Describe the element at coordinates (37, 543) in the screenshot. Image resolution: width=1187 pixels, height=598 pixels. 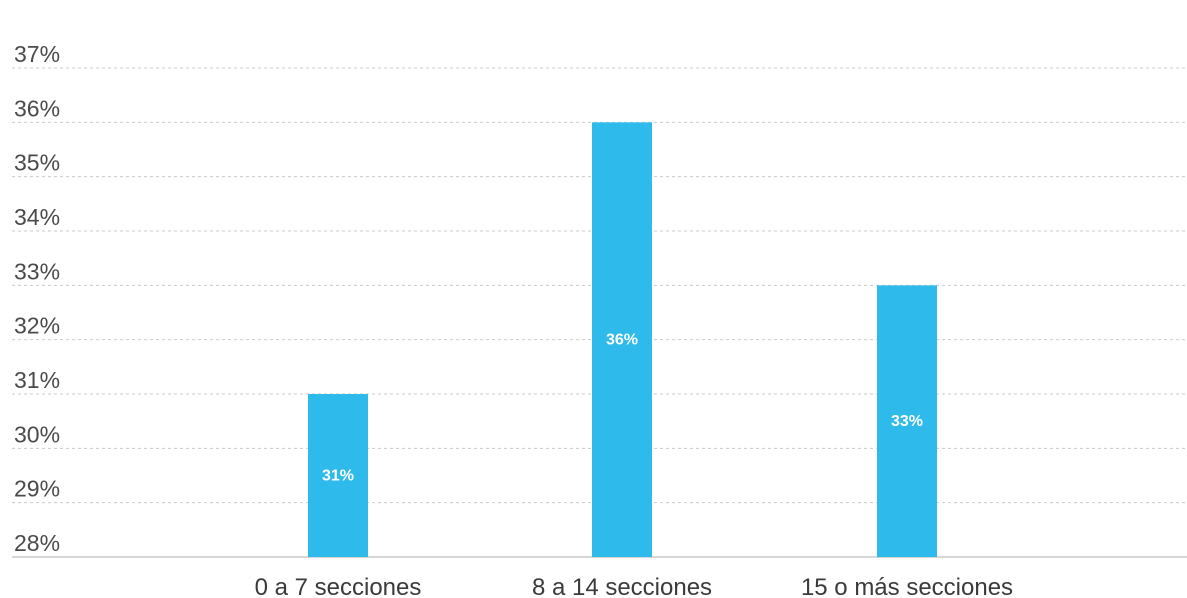
I see `y-tick-label: 28%` at that location.